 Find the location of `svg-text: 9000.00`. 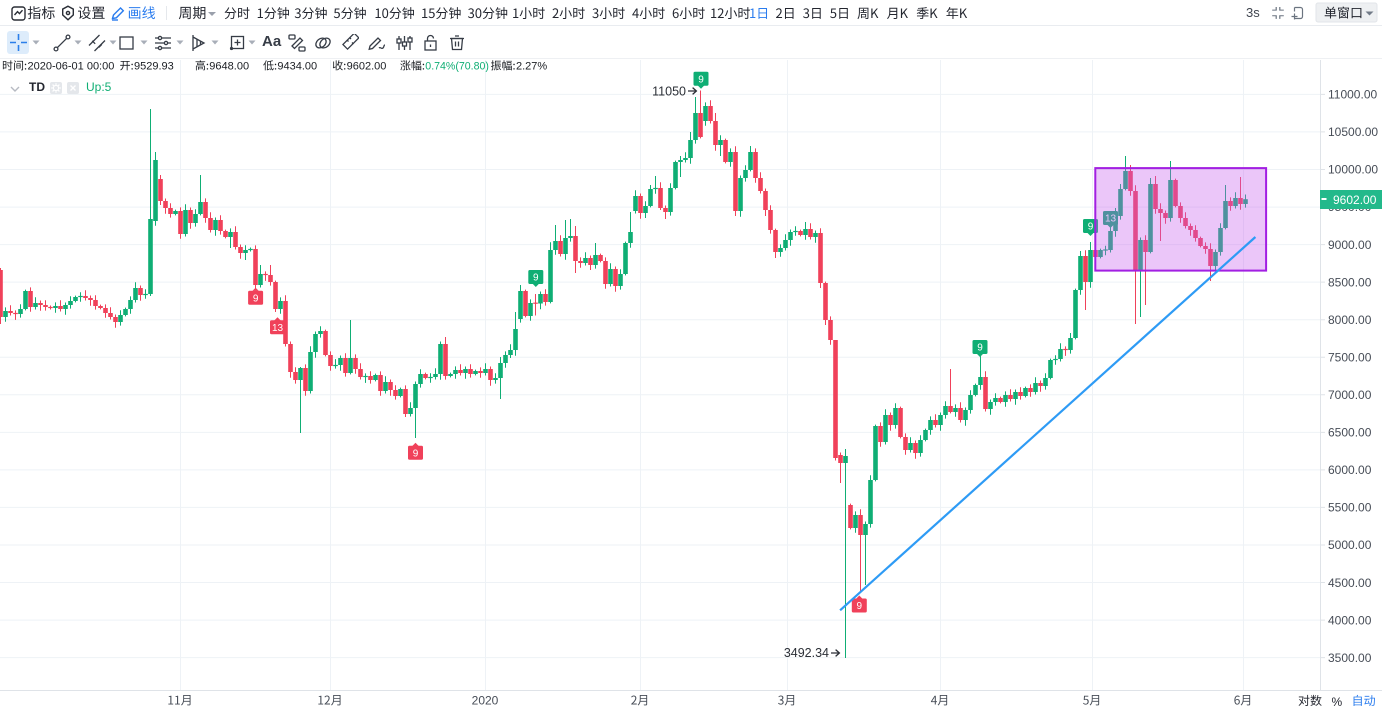

svg-text: 9000.00 is located at coordinates (1350, 245).